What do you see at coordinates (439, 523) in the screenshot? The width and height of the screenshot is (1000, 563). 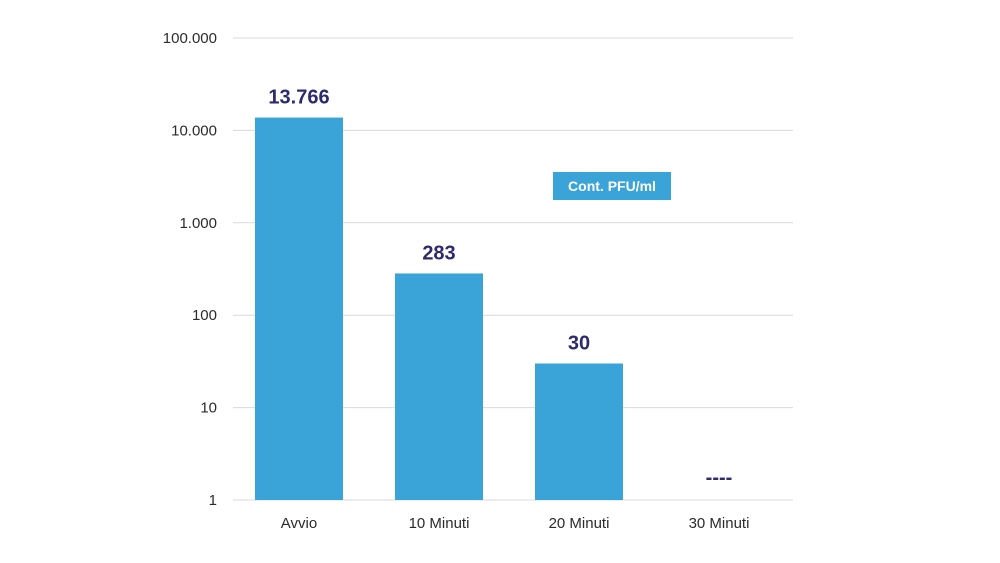 I see `x-category-label: 10 Minuti` at bounding box center [439, 523].